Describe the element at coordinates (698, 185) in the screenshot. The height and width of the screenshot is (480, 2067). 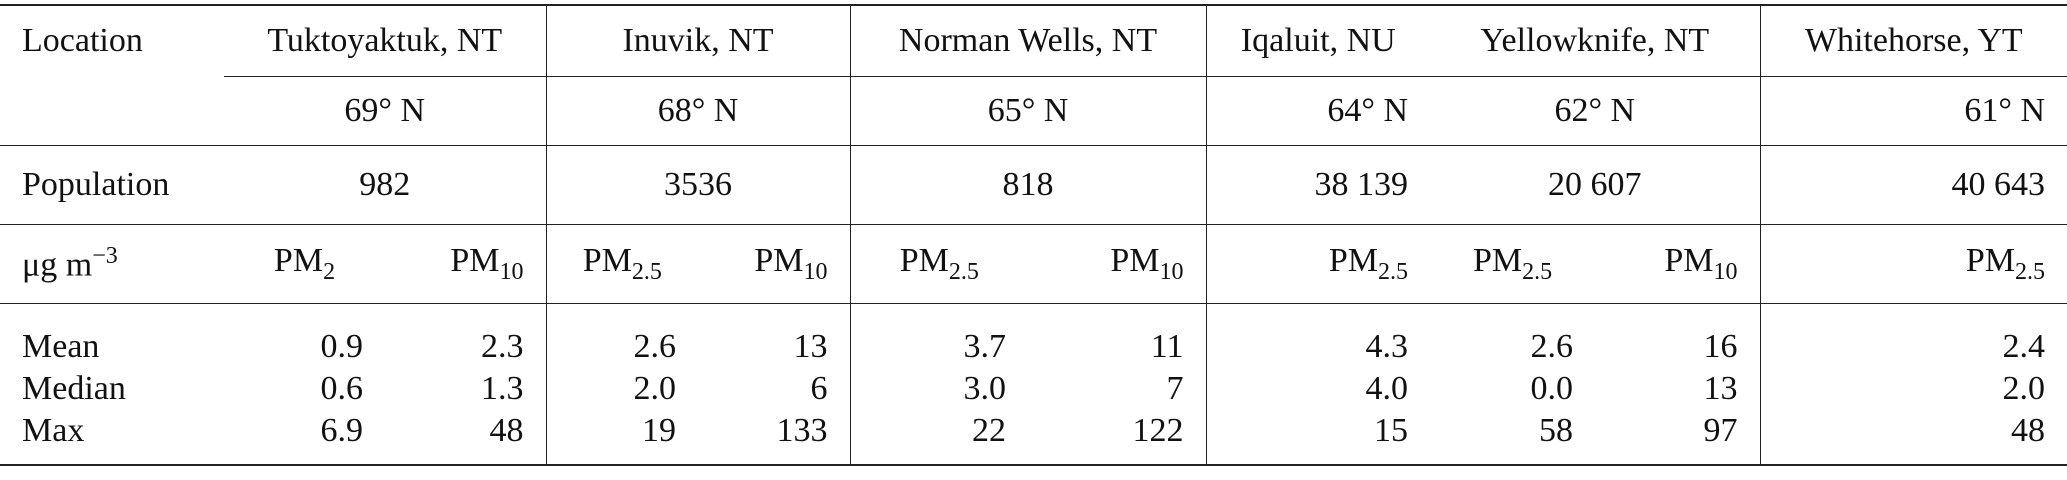
I see `population: 3536` at that location.